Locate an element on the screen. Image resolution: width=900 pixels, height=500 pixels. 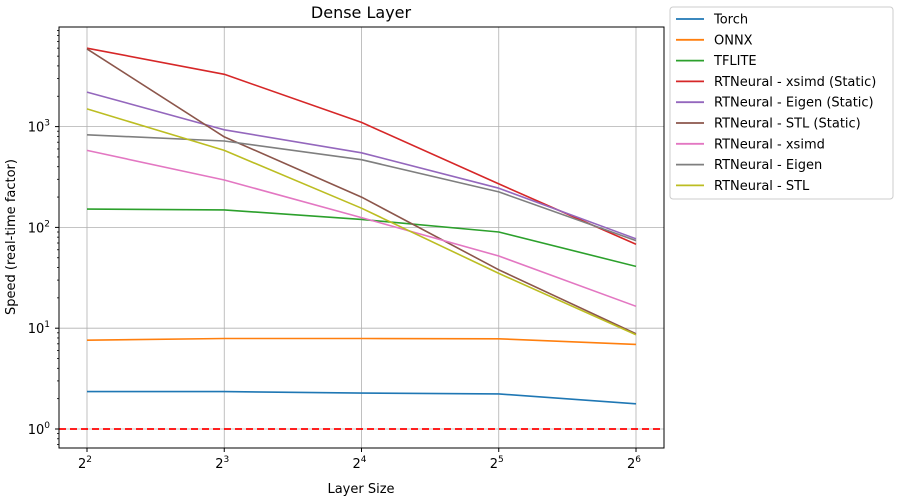
legend-label: RTNeural - Eigen (Static) is located at coordinates (794, 103).